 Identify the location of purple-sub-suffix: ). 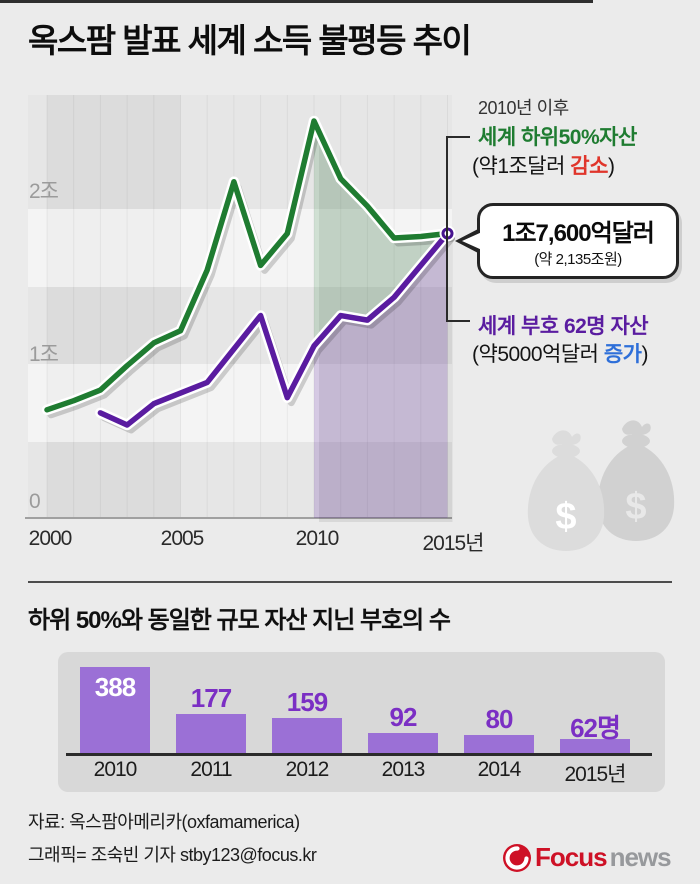
(644, 354).